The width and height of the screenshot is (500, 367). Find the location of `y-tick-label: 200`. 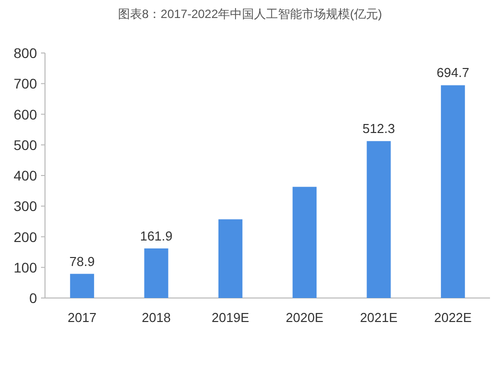

y-tick-label: 200 is located at coordinates (26, 236).